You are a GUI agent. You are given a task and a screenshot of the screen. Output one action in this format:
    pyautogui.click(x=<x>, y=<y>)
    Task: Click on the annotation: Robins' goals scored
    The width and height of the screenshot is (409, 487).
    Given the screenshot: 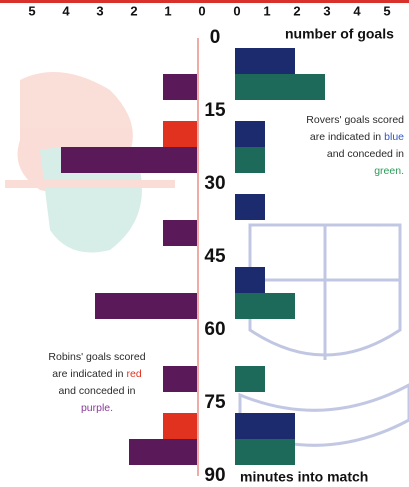 What is the action you would take?
    pyautogui.click(x=96, y=357)
    